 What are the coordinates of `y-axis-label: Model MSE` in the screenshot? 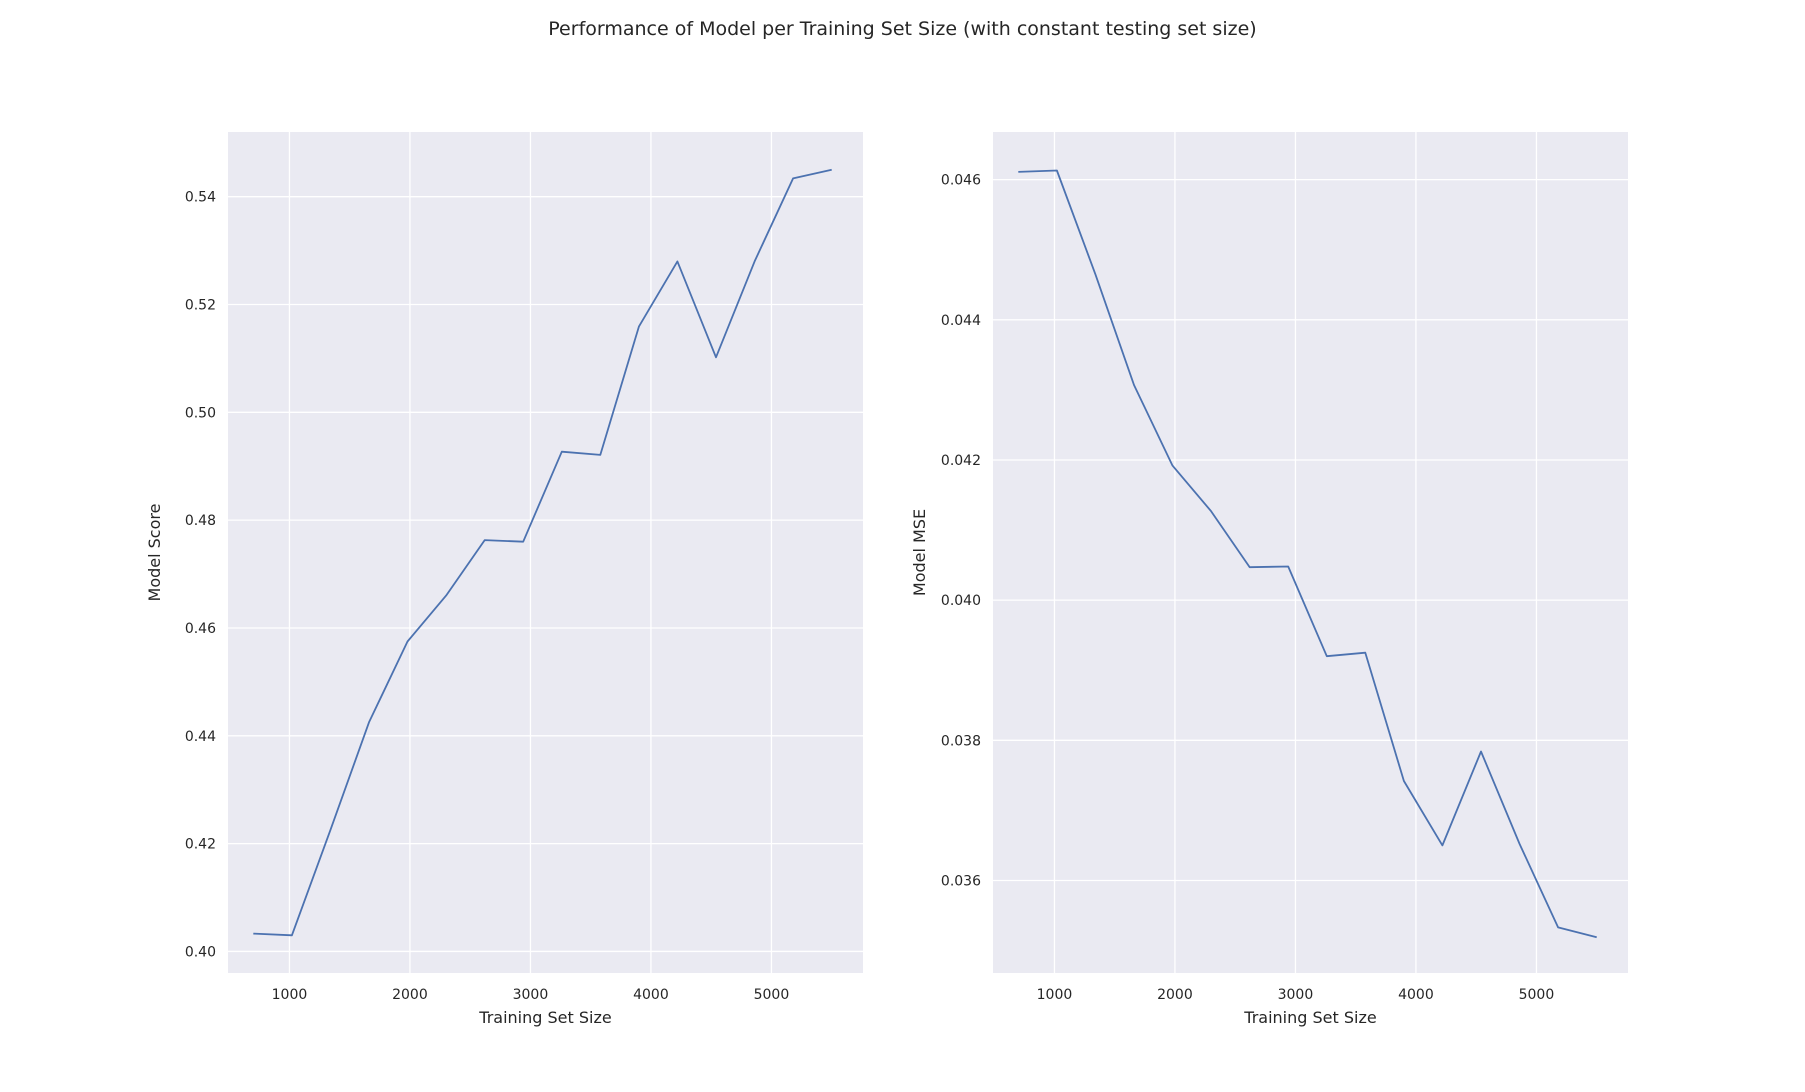 It's located at (919, 552).